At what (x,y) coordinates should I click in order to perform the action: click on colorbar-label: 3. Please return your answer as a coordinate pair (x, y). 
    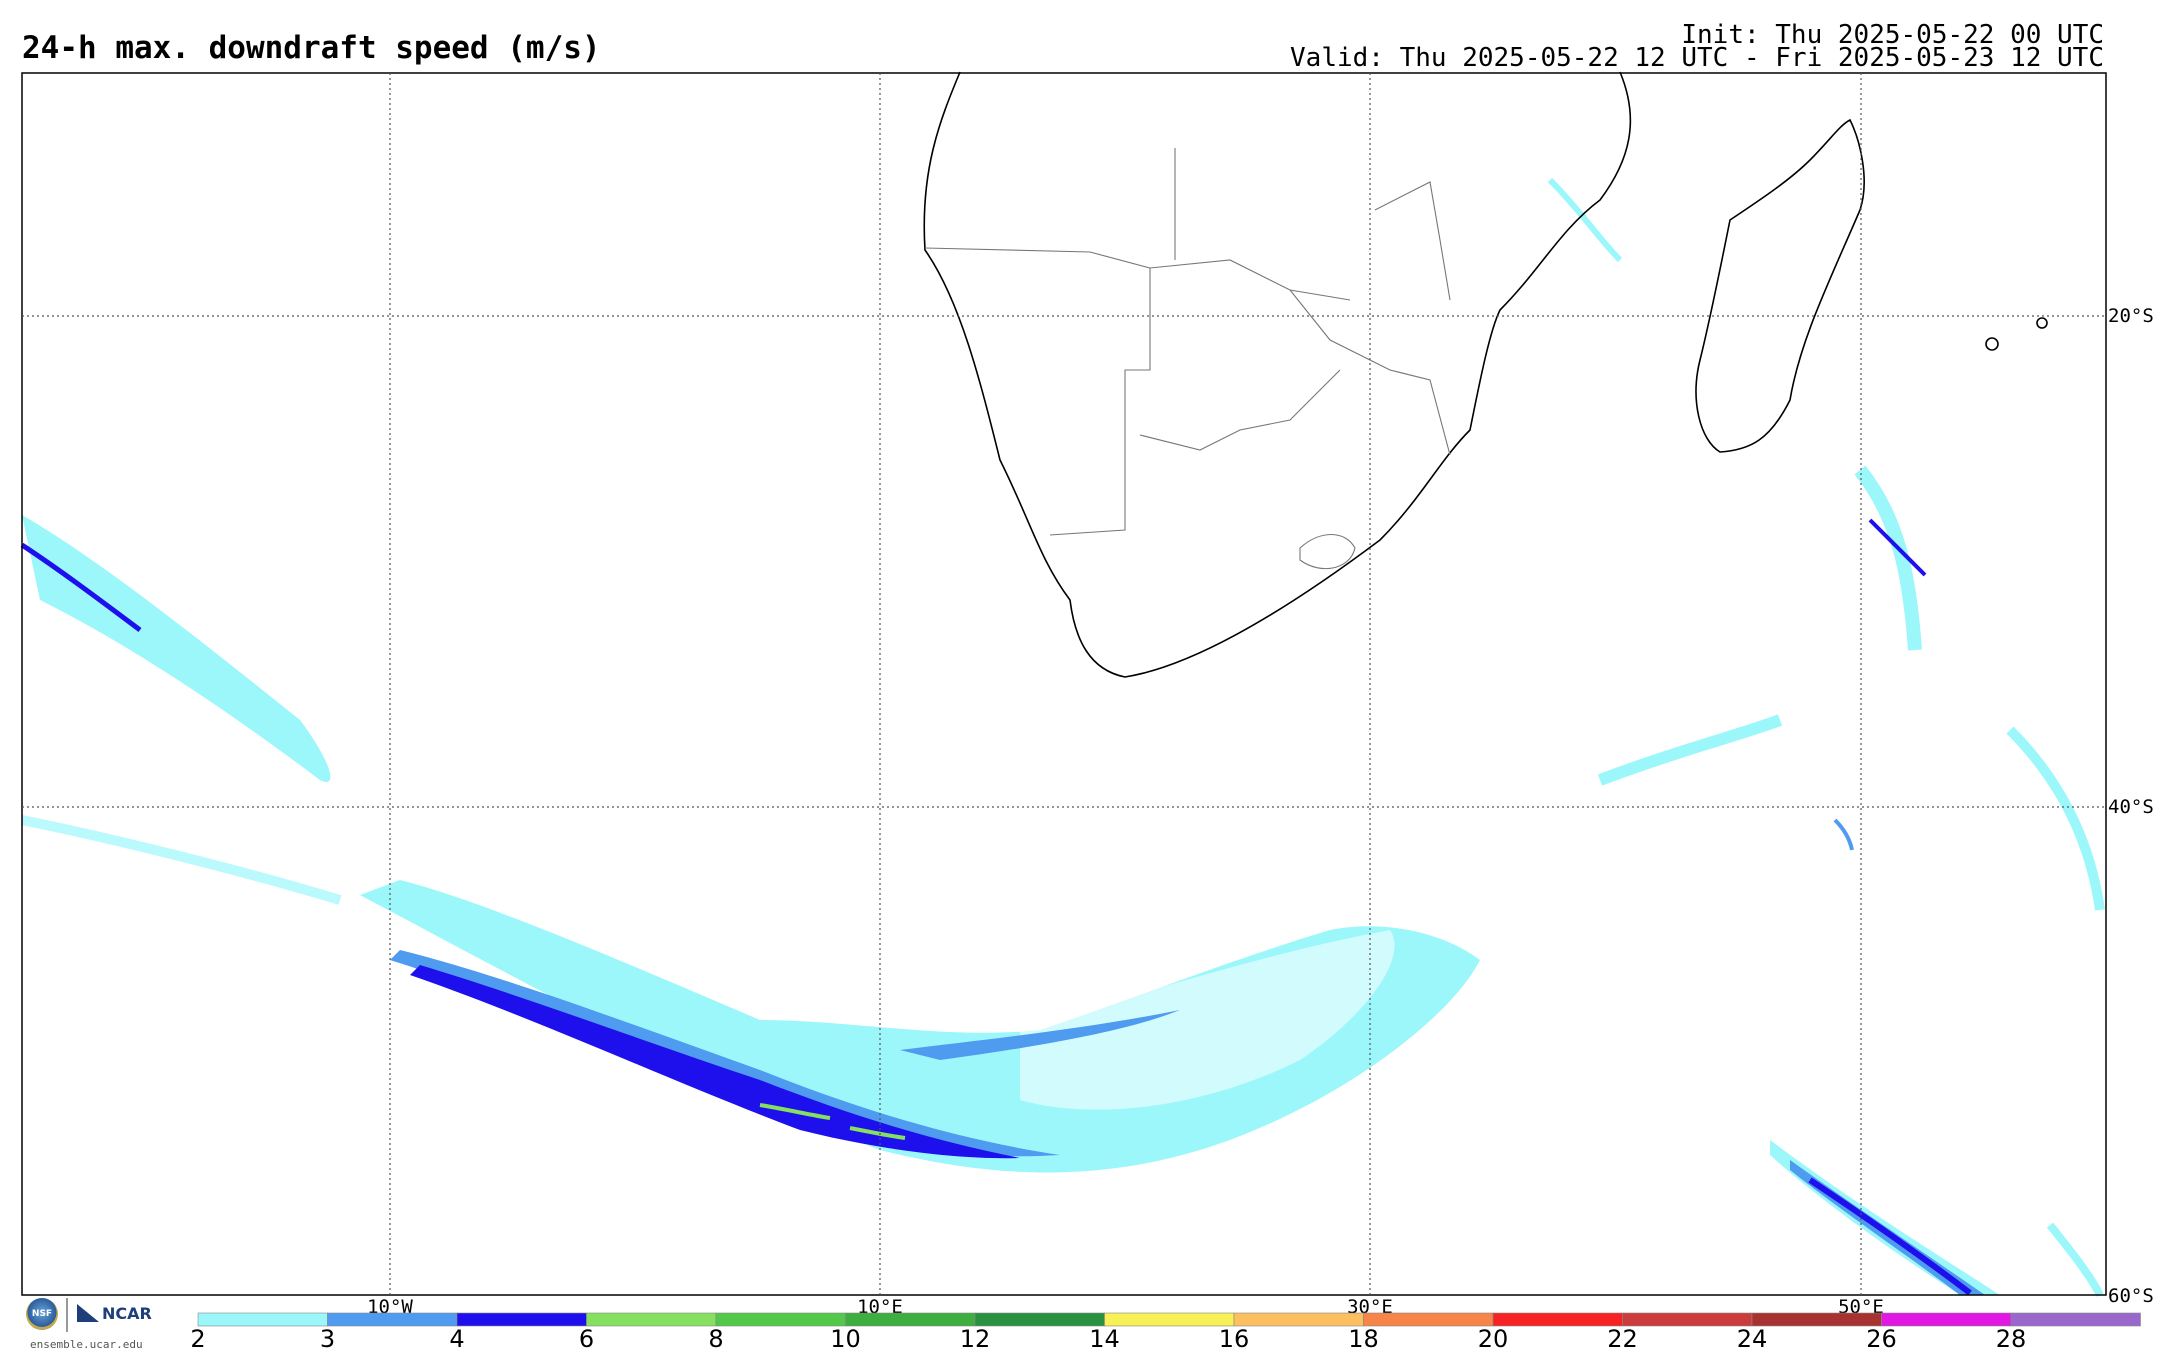
    Looking at the image, I should click on (327, 1339).